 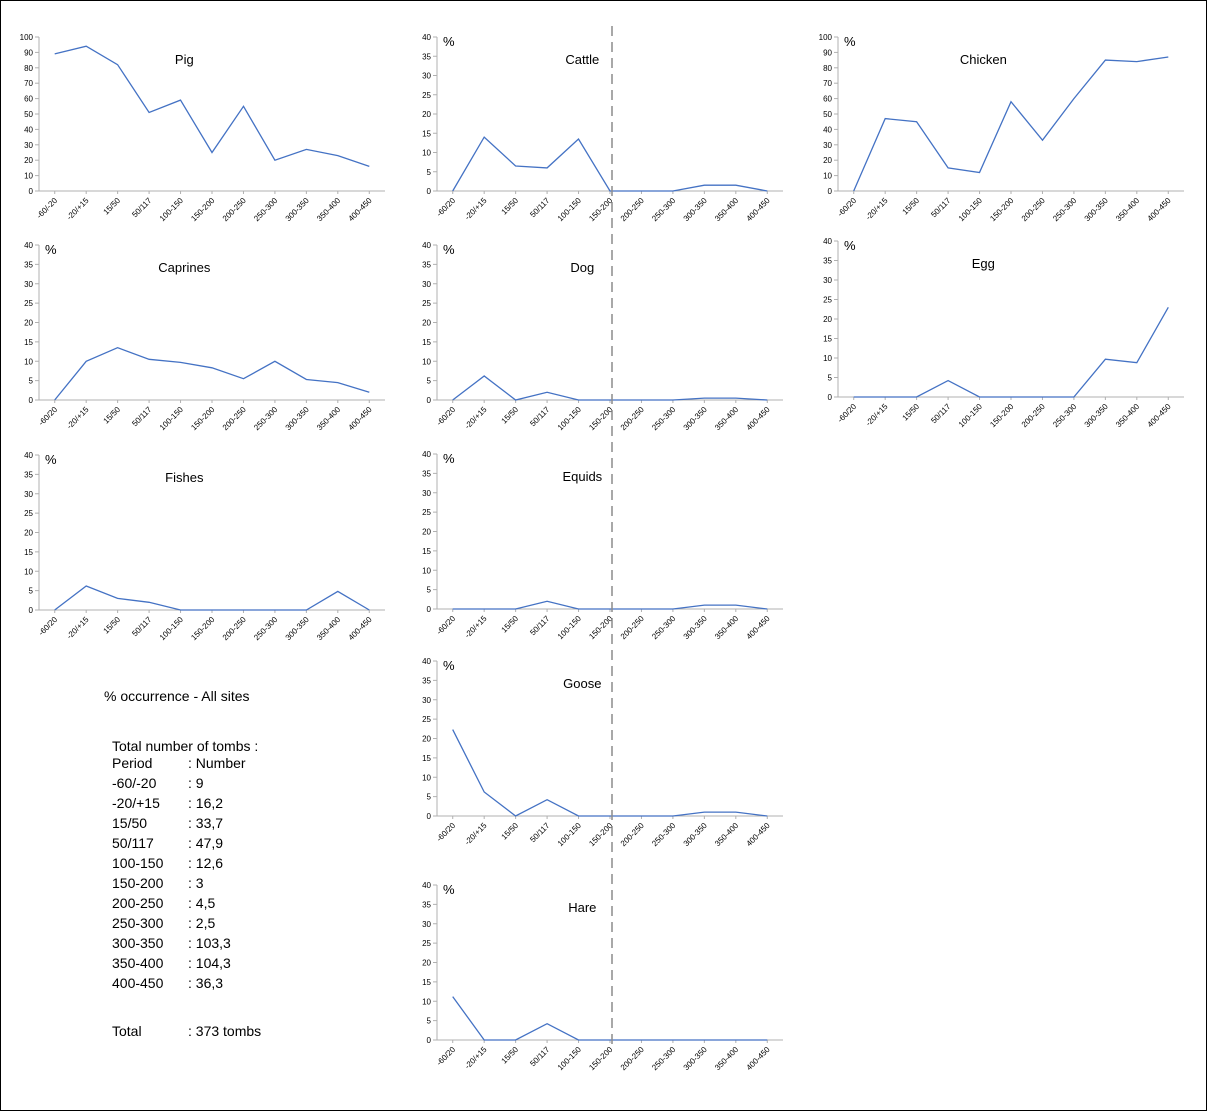 What do you see at coordinates (184, 59) in the screenshot?
I see `chart-title: Pig` at bounding box center [184, 59].